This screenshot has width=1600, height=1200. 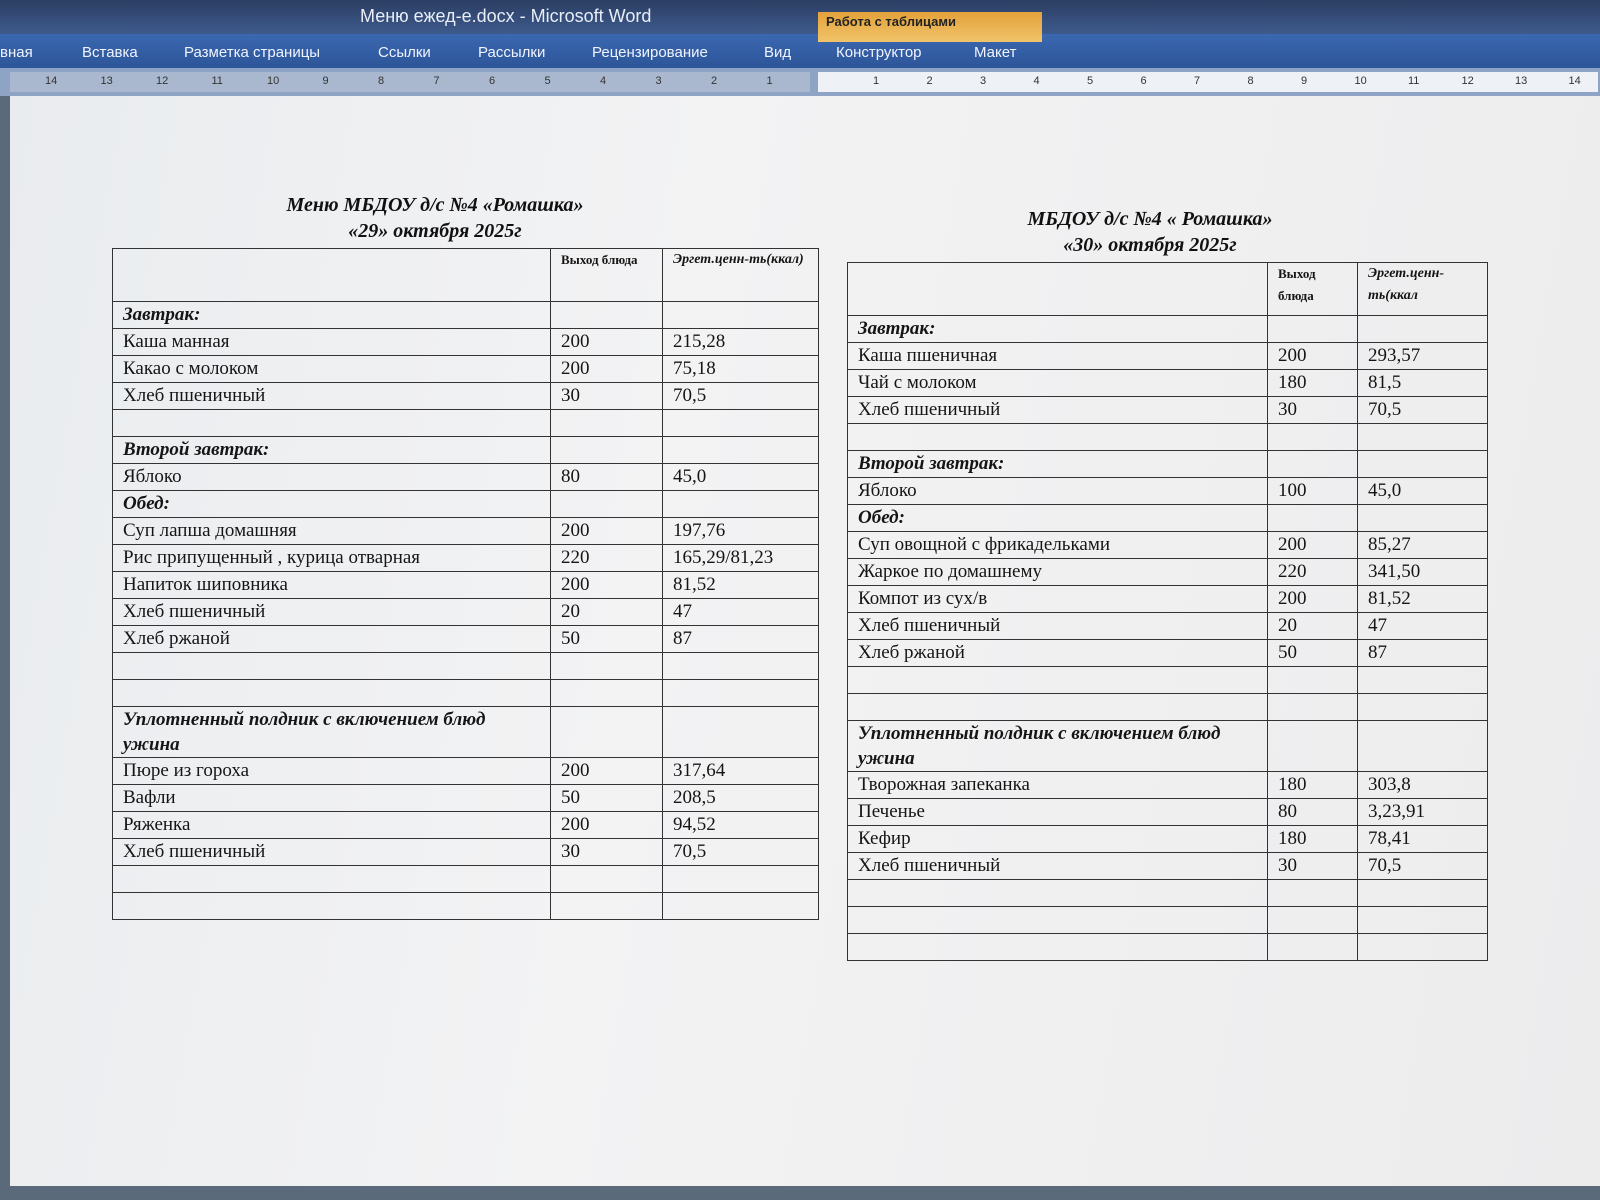 I want to click on dish-yield: 100, so click(x=1312, y=491).